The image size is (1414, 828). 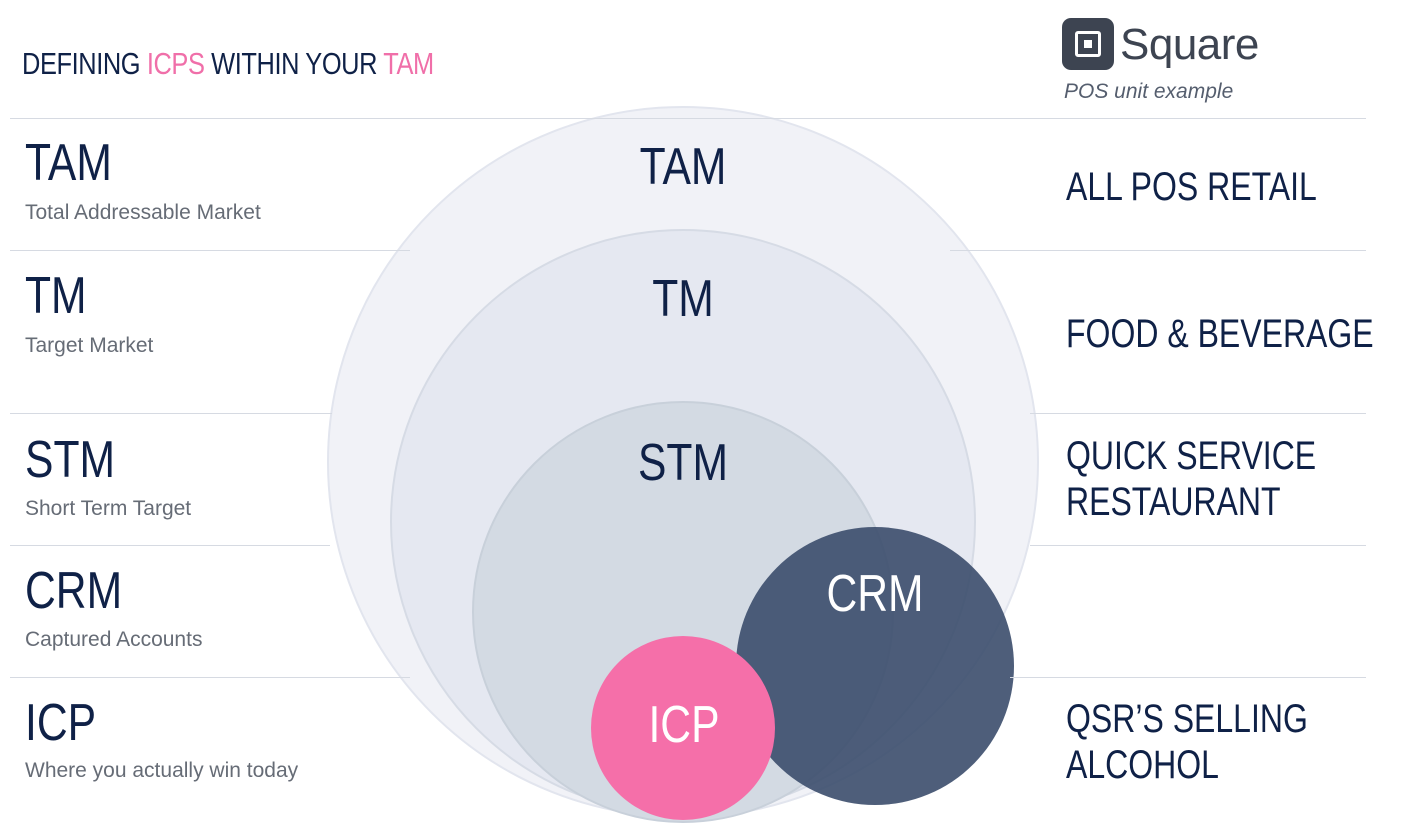 I want to click on icp-circle, so click(x=683, y=728).